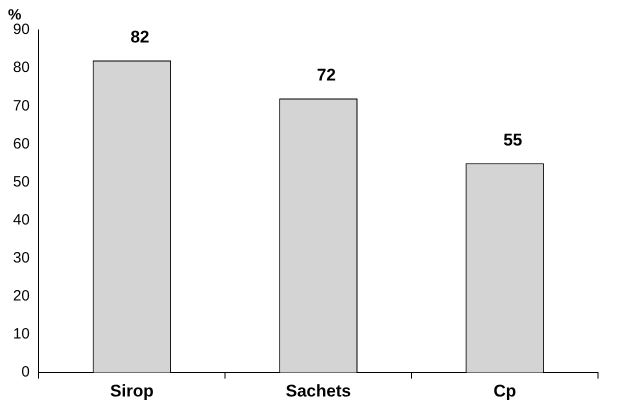 This screenshot has height=409, width=618. Describe the element at coordinates (318, 390) in the screenshot. I see `x-tick-label: Sachets` at that location.